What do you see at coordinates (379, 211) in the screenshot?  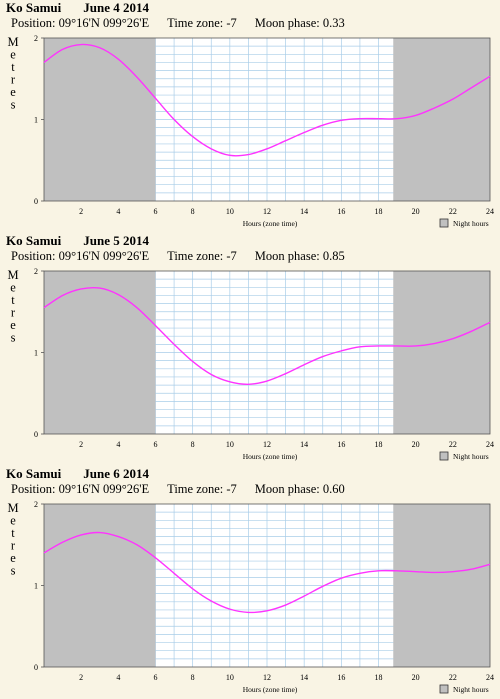 I see `x-tick-label: 18` at bounding box center [379, 211].